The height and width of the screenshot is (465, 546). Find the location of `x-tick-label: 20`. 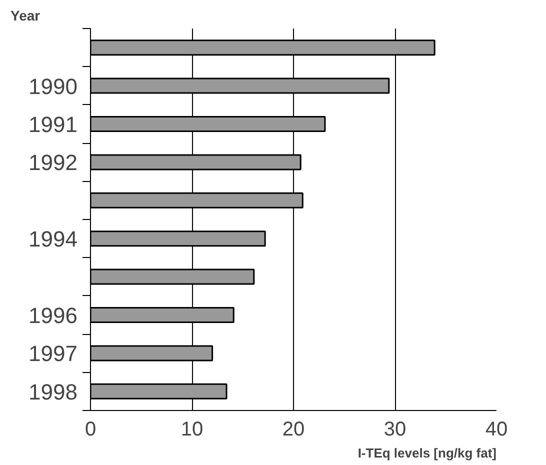

x-tick-label: 20 is located at coordinates (293, 429).